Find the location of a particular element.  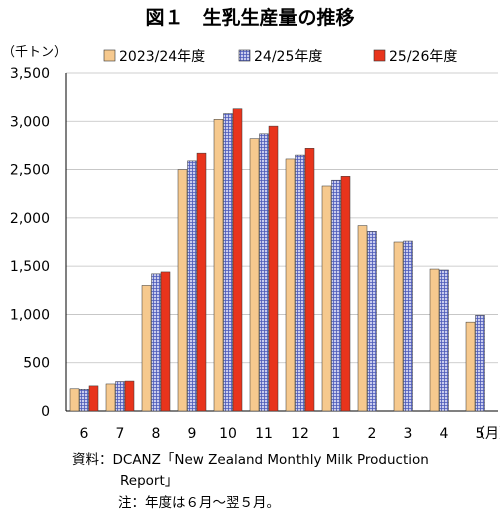

y-tick-label: 2,000 is located at coordinates (30, 219).